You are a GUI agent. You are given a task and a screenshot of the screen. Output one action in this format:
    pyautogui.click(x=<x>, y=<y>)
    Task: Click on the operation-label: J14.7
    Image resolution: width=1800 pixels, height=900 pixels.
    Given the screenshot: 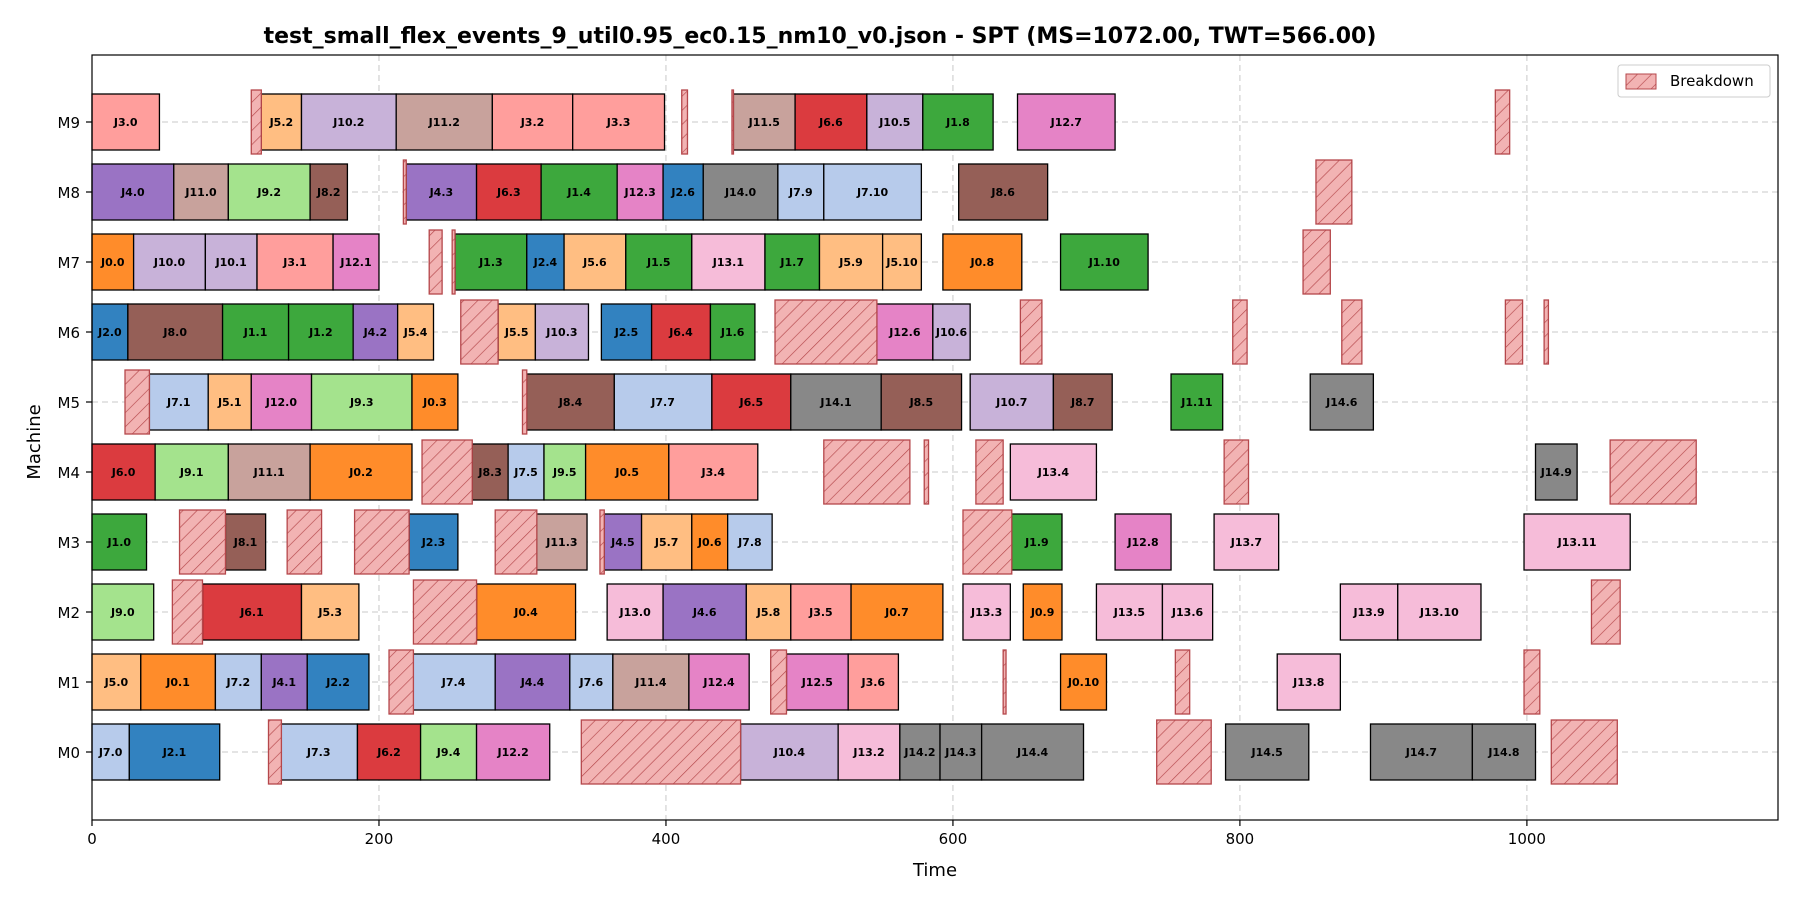 What is the action you would take?
    pyautogui.click(x=1421, y=752)
    